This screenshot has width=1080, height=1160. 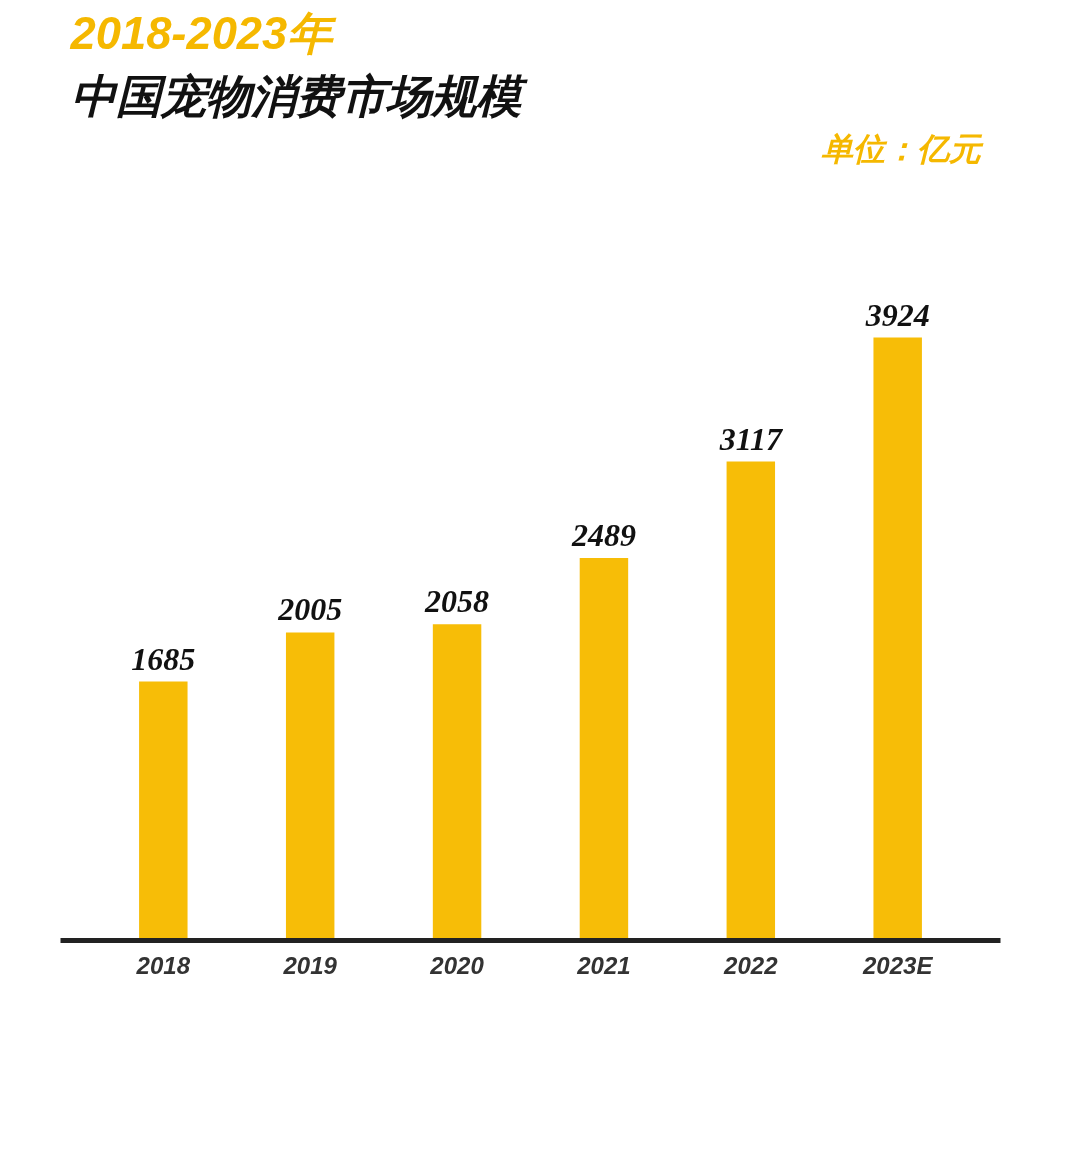 What do you see at coordinates (603, 535) in the screenshot?
I see `data-label: 2489` at bounding box center [603, 535].